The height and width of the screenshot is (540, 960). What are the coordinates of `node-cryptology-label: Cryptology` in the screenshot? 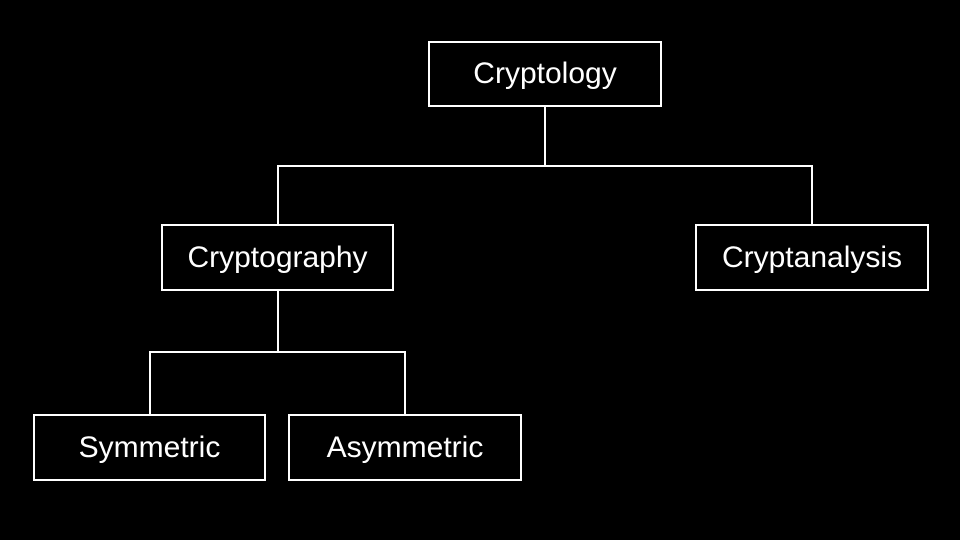 It's located at (545, 73).